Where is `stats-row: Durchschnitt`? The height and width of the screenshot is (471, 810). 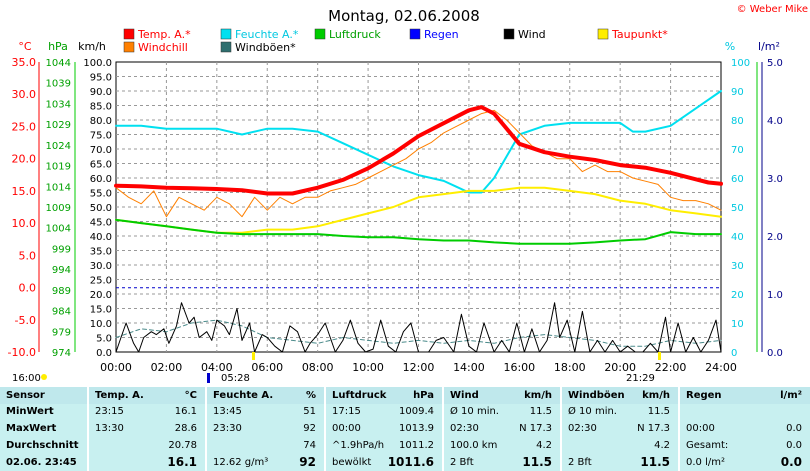 stats-row: Durchschnitt is located at coordinates (42, 445).